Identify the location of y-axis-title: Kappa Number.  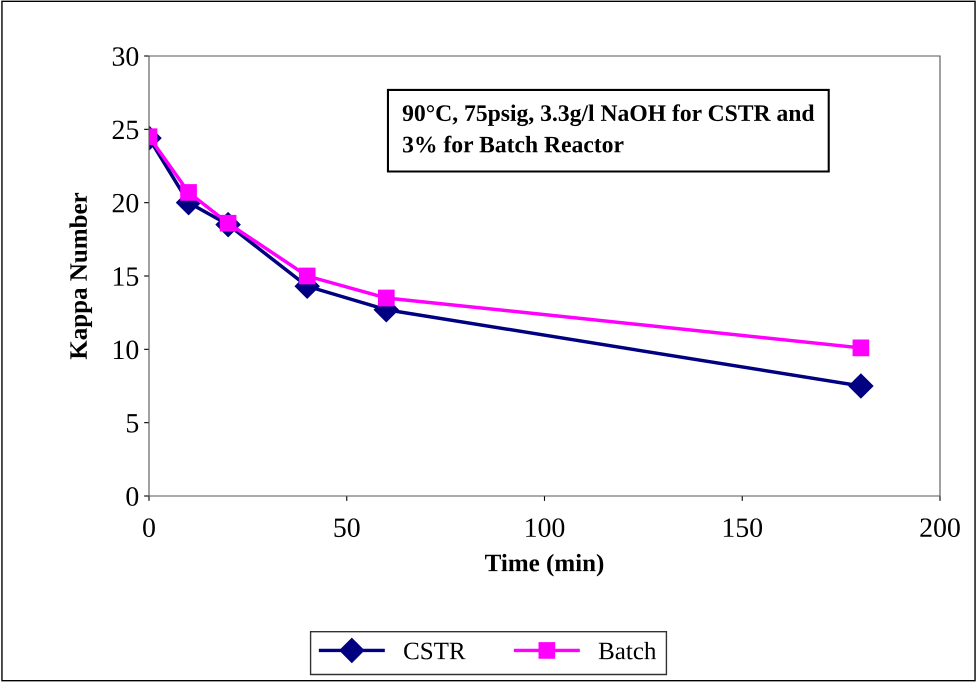
(80, 276).